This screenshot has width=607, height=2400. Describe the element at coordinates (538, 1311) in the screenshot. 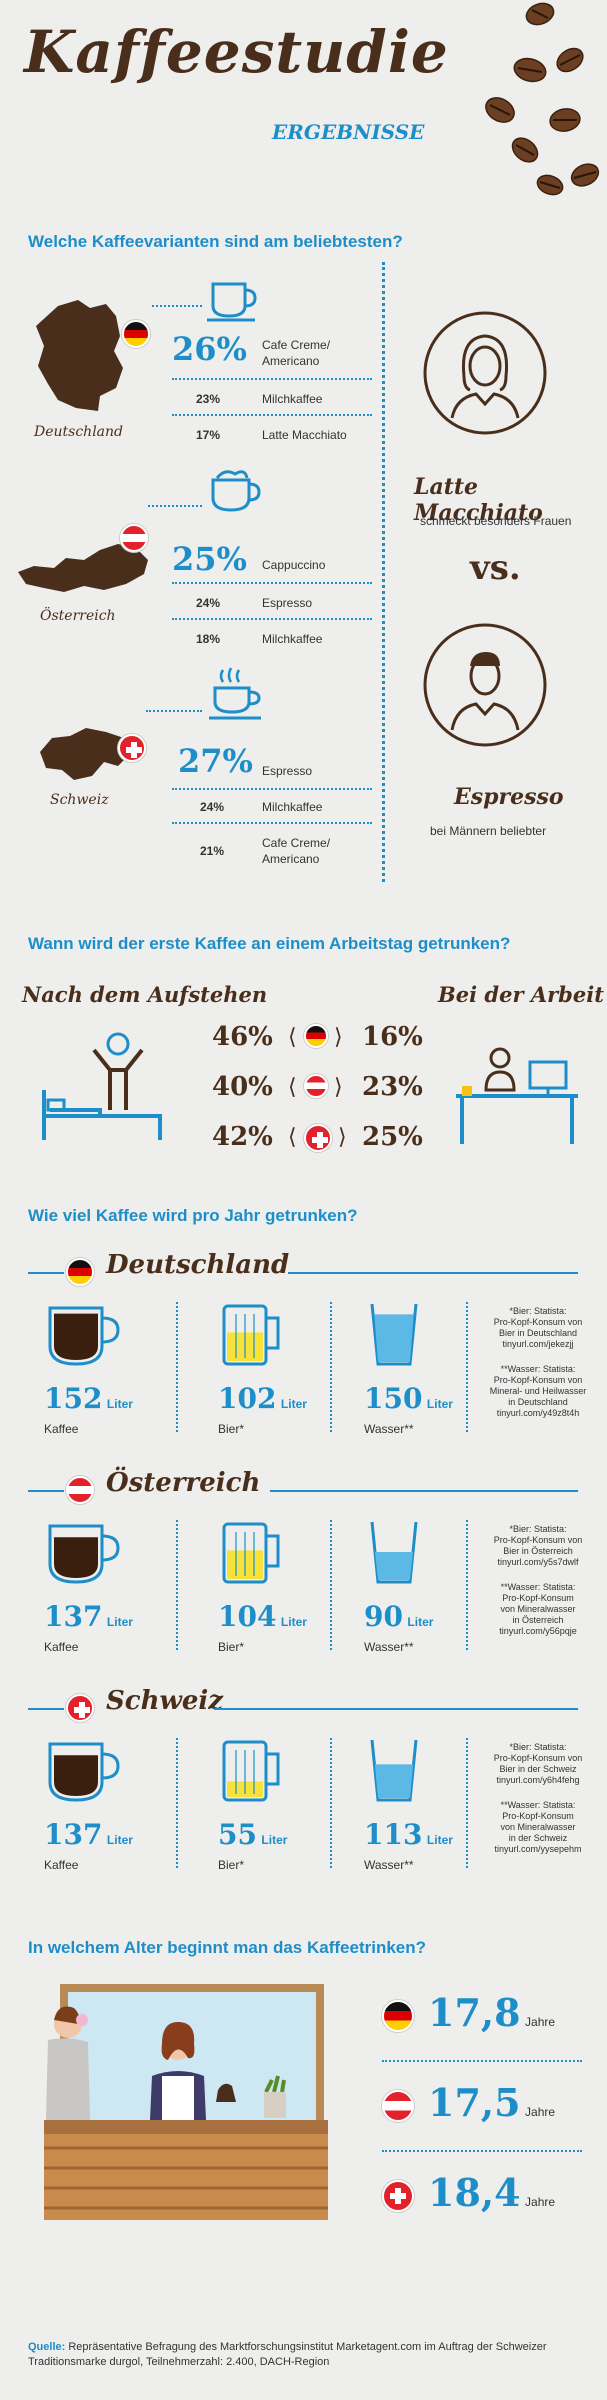

I see `note-line: *Bier: Statista:` at that location.